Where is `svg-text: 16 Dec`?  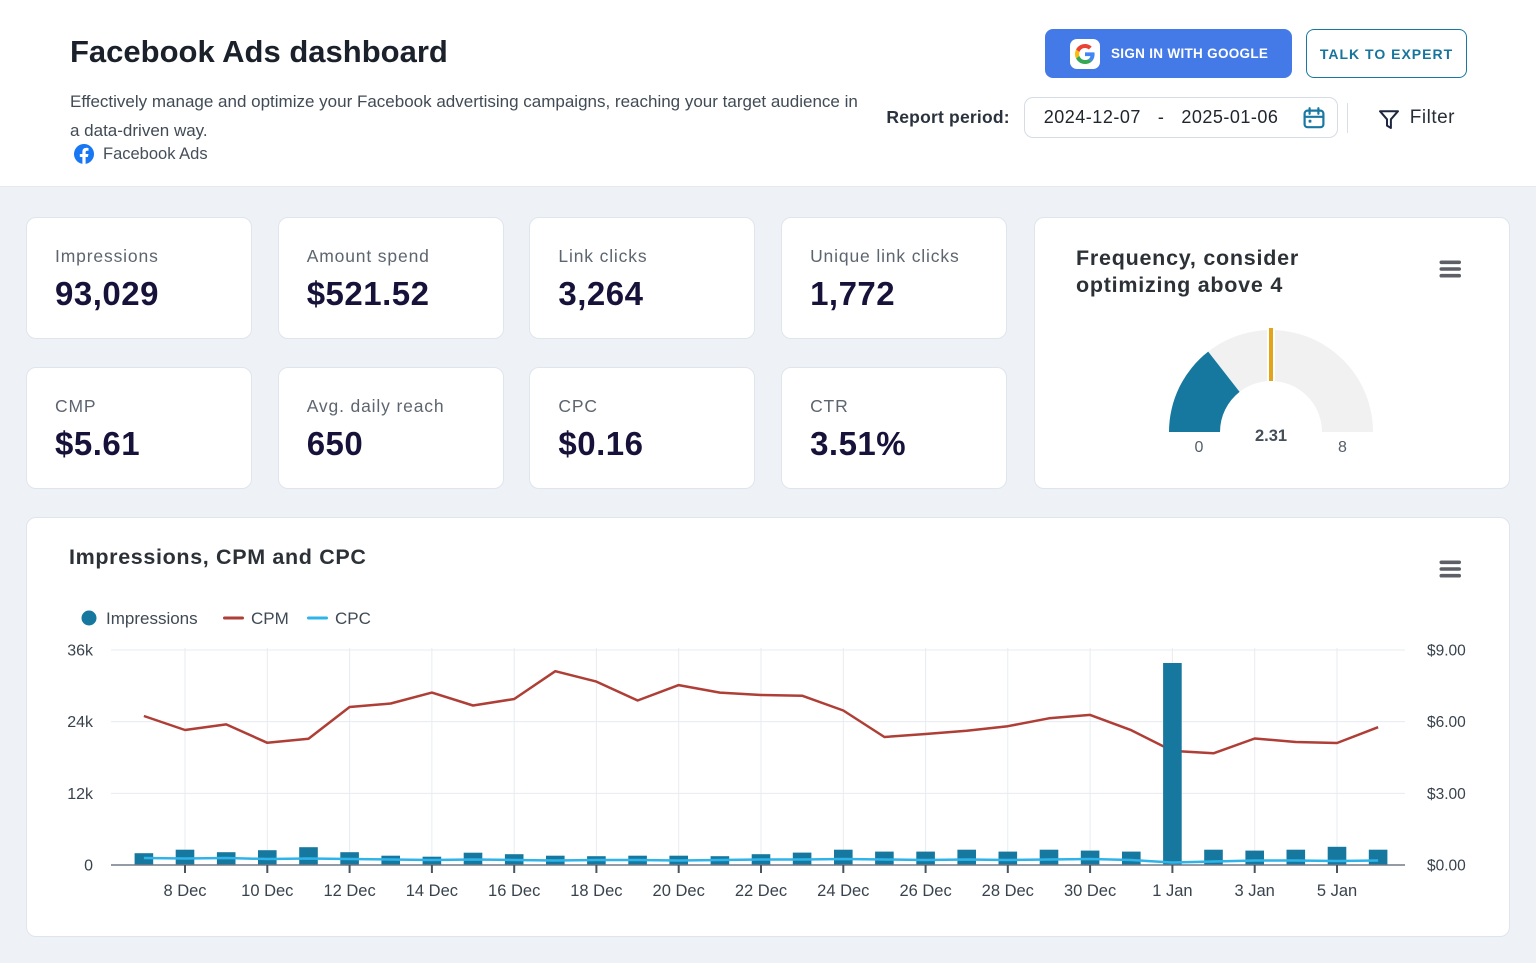 svg-text: 16 Dec is located at coordinates (514, 891).